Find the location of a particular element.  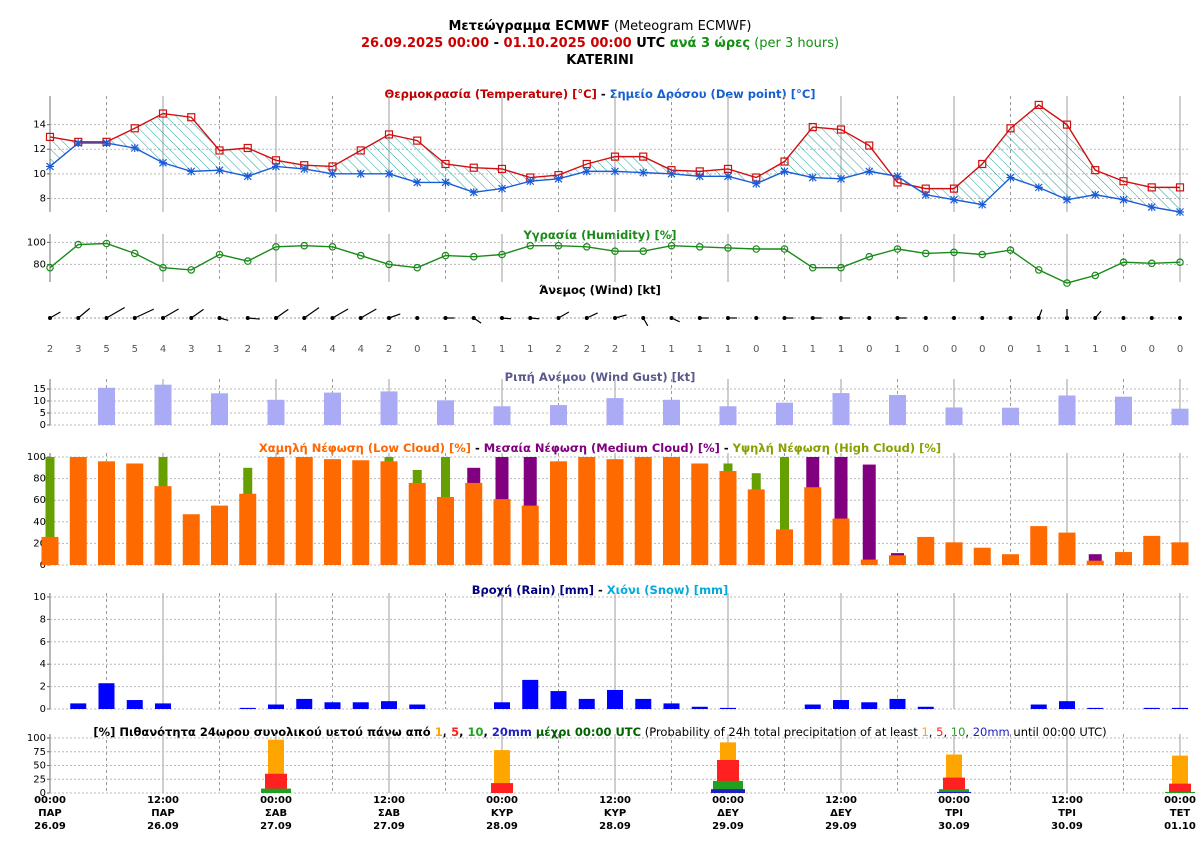

title-part: , is located at coordinates (932, 732).